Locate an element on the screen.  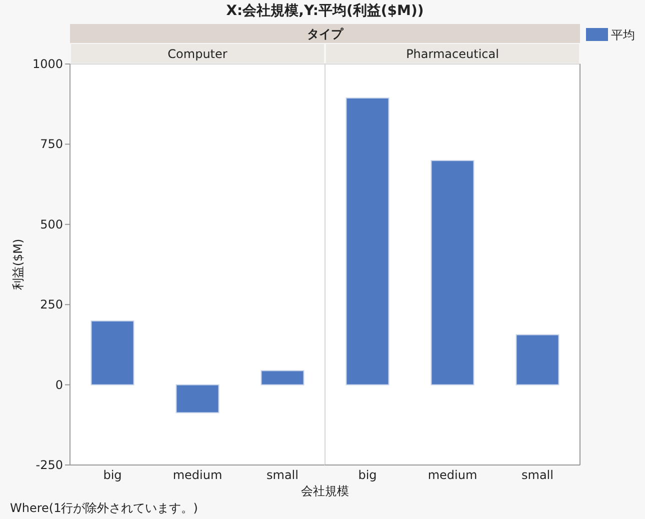
y-tick-label: 750 is located at coordinates (51, 144).